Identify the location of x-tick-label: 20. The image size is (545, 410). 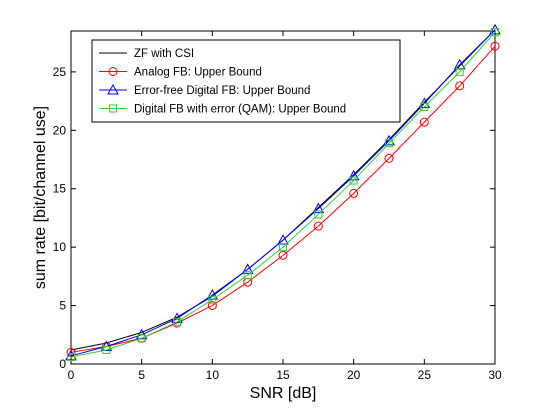
(354, 375).